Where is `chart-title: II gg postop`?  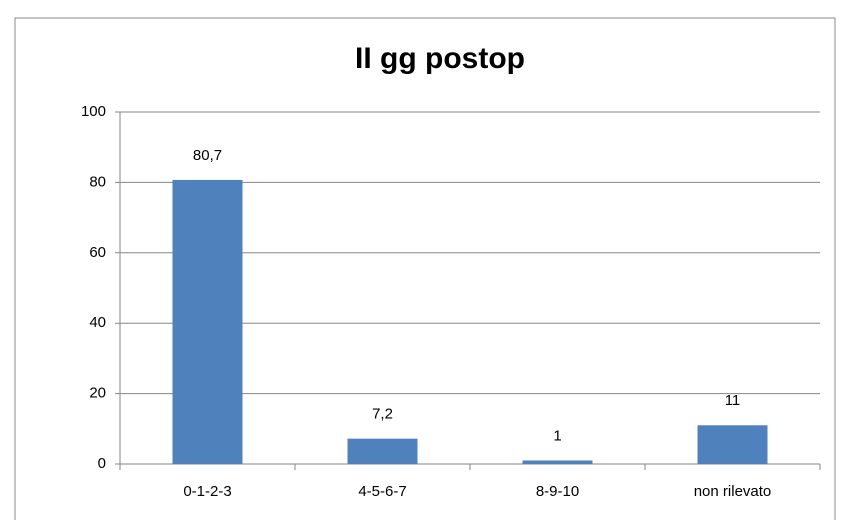 chart-title: II gg postop is located at coordinates (440, 58).